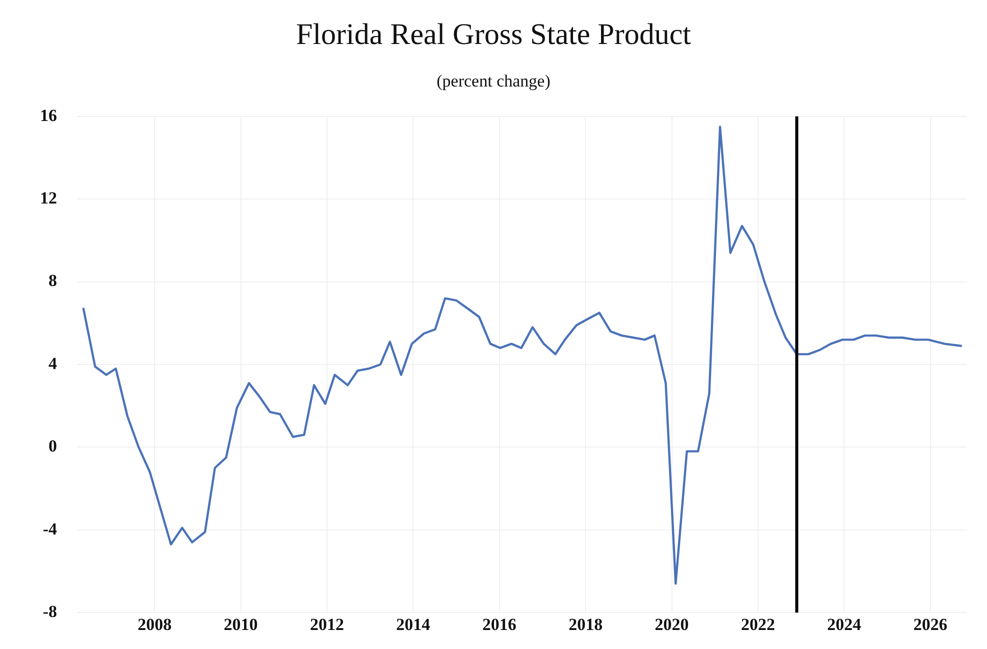  I want to click on x-tick-label: 2014, so click(413, 624).